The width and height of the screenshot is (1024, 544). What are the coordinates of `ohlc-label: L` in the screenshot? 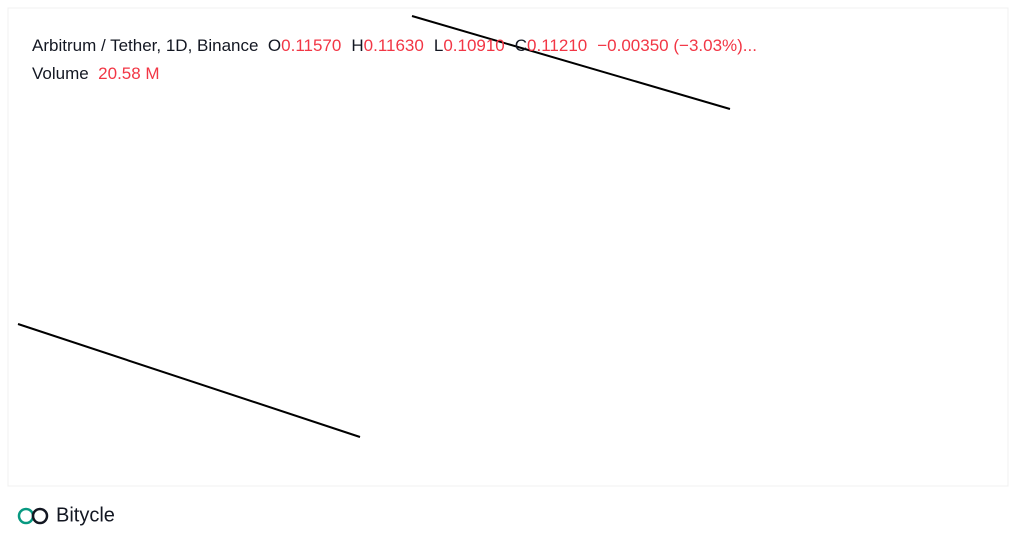 It's located at (438, 45).